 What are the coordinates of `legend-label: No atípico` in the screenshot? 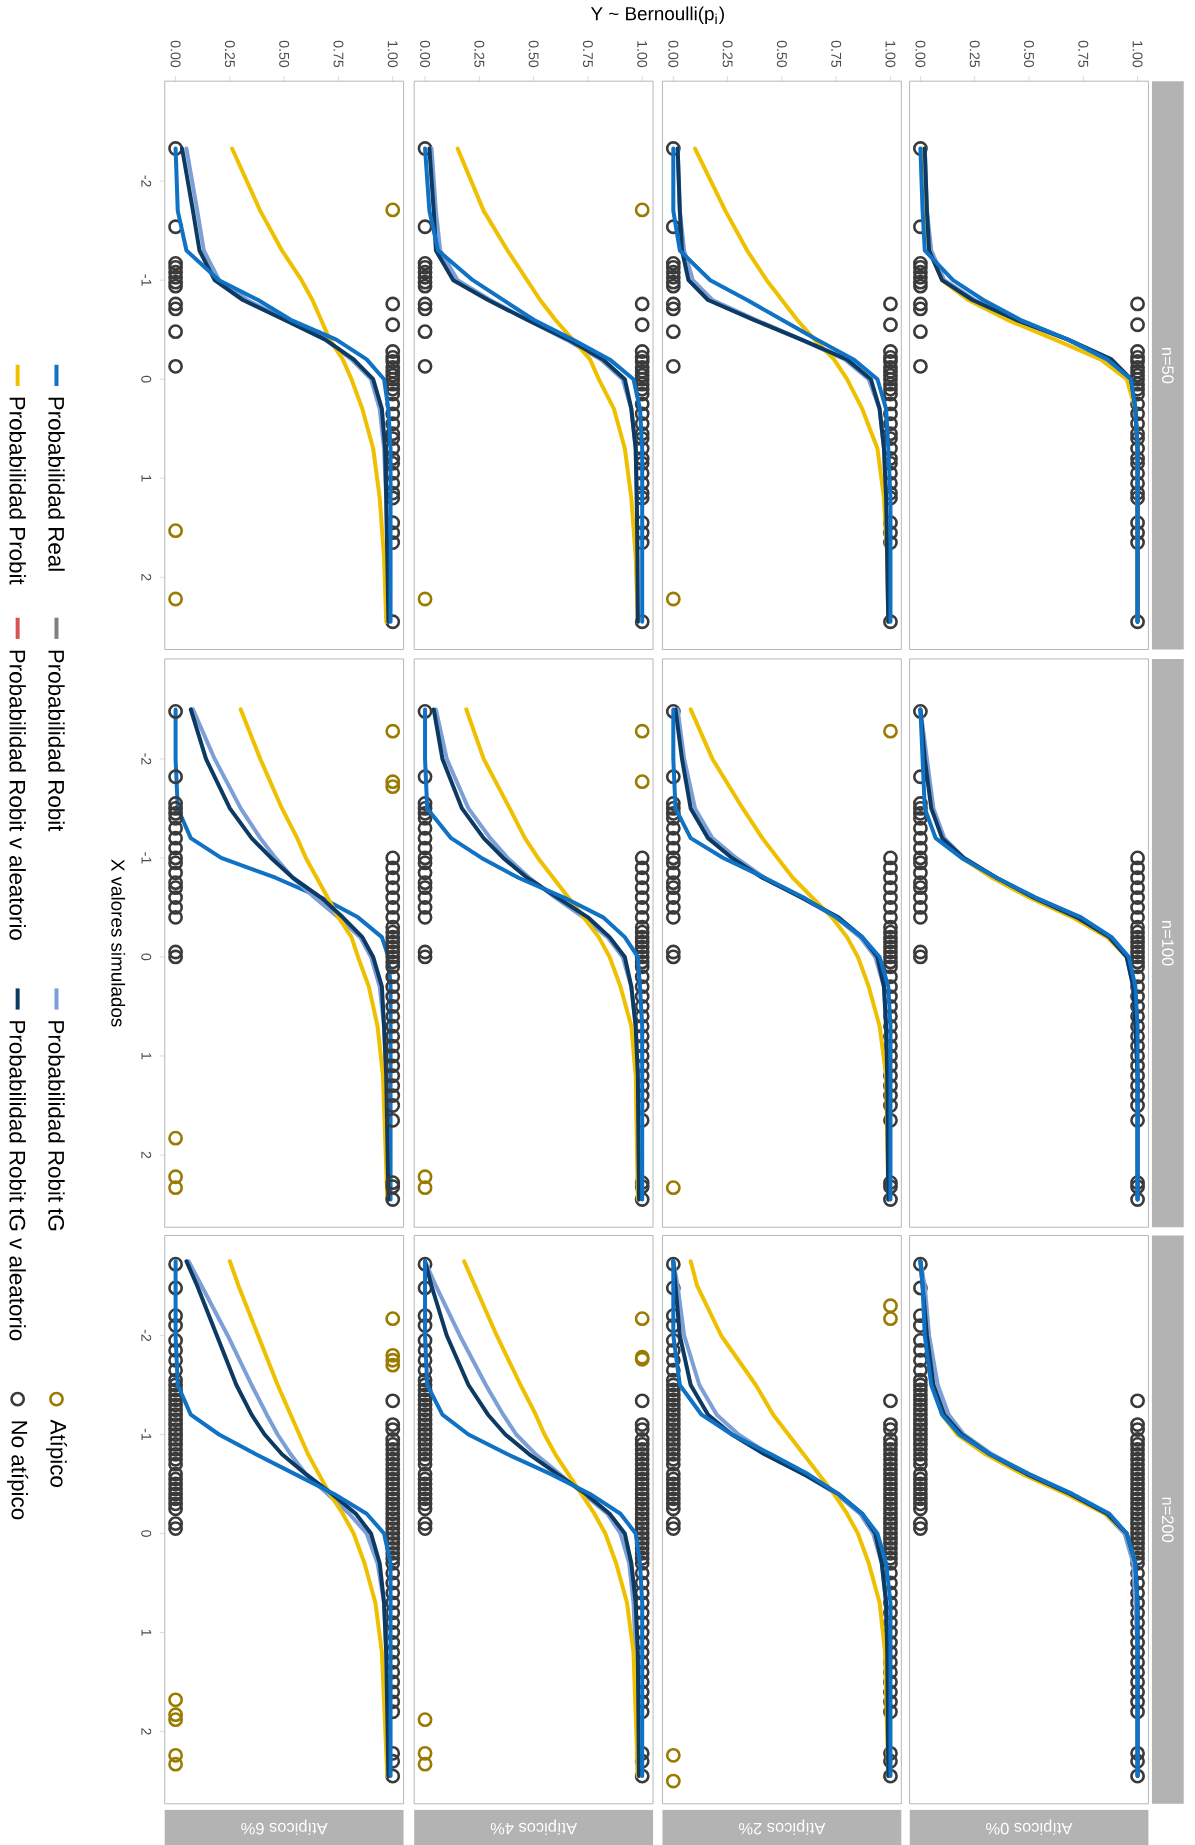 It's located at (17, 1470).